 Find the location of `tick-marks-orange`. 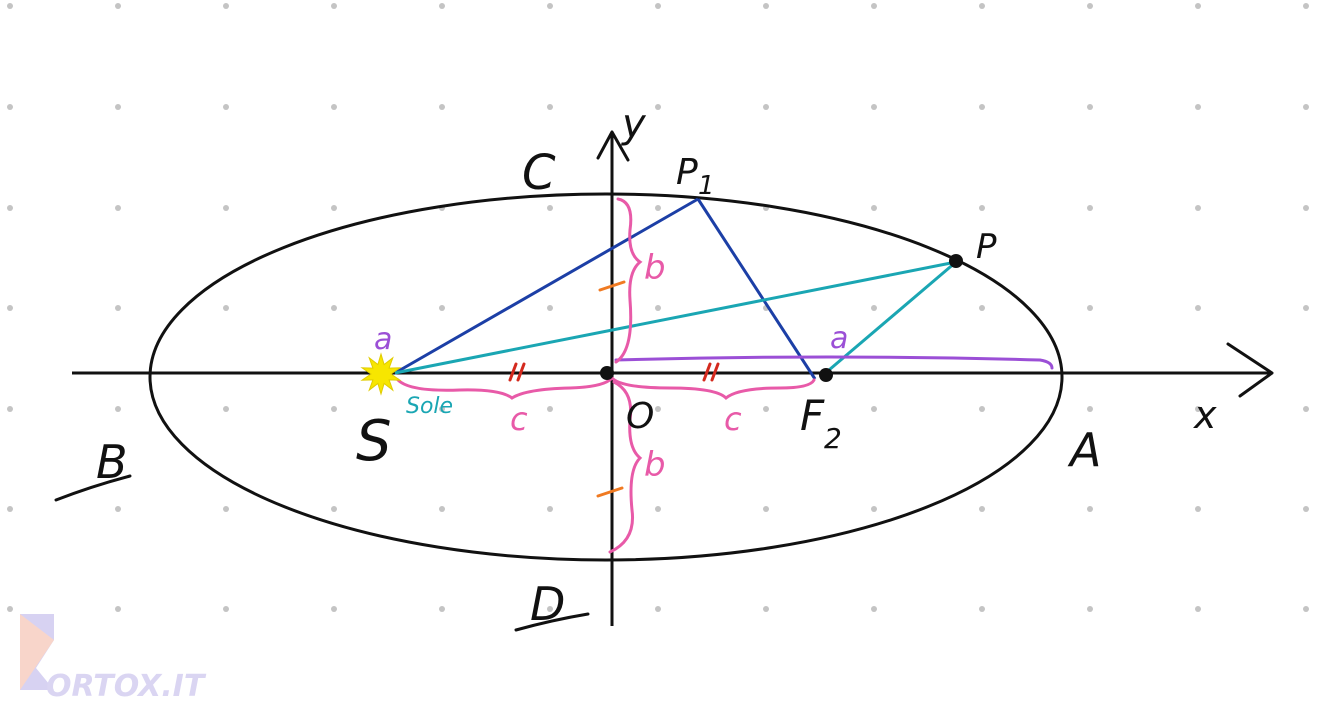

tick-marks-orange is located at coordinates (611, 389).